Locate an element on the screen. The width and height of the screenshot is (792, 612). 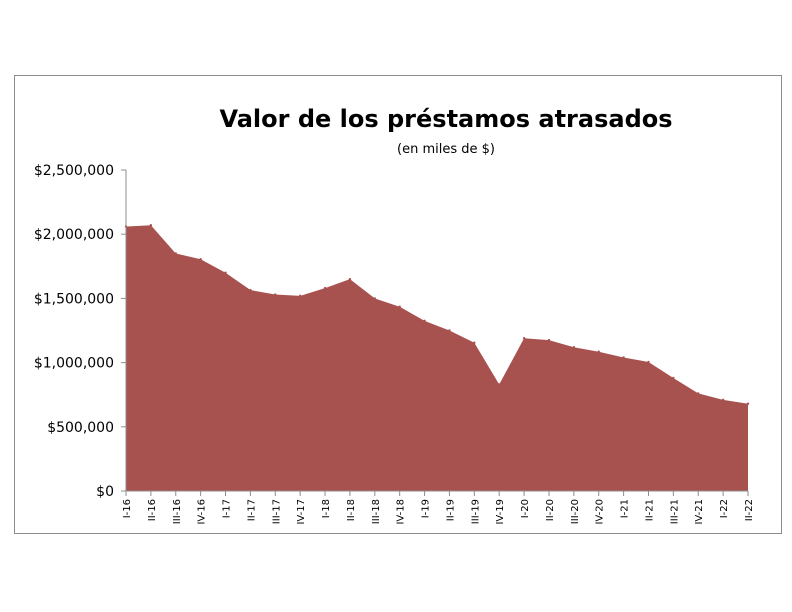
x-tick-label: II-21 is located at coordinates (649, 510).